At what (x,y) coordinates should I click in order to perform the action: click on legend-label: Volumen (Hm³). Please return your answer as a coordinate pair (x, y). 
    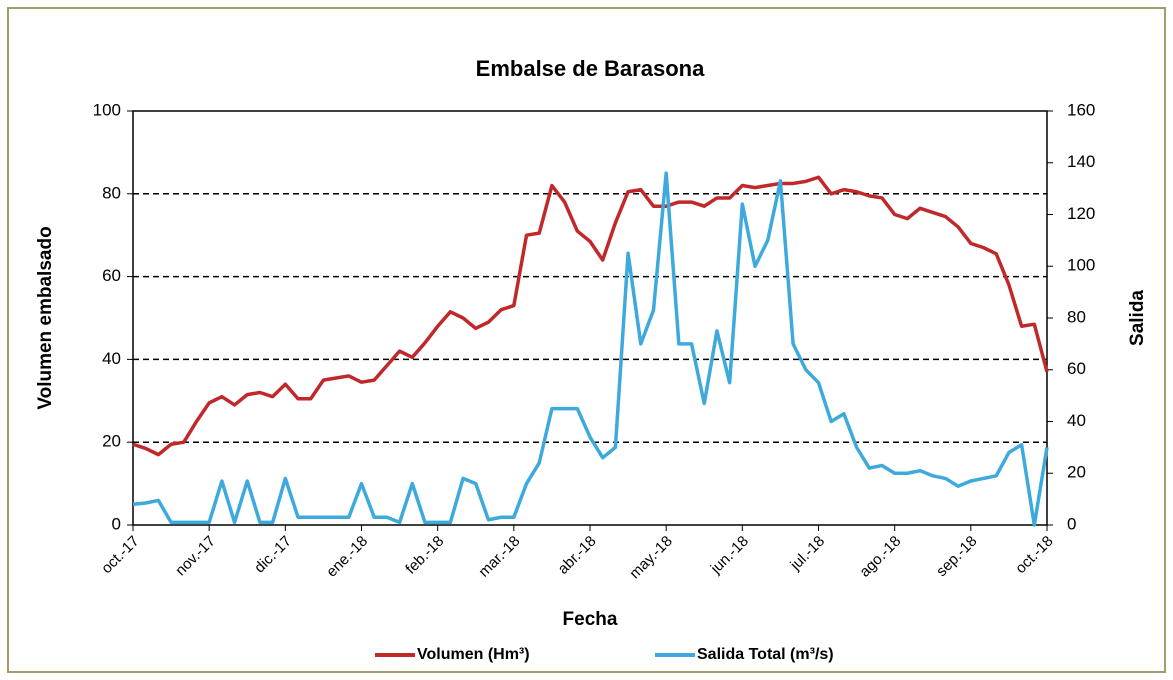
    Looking at the image, I should click on (473, 654).